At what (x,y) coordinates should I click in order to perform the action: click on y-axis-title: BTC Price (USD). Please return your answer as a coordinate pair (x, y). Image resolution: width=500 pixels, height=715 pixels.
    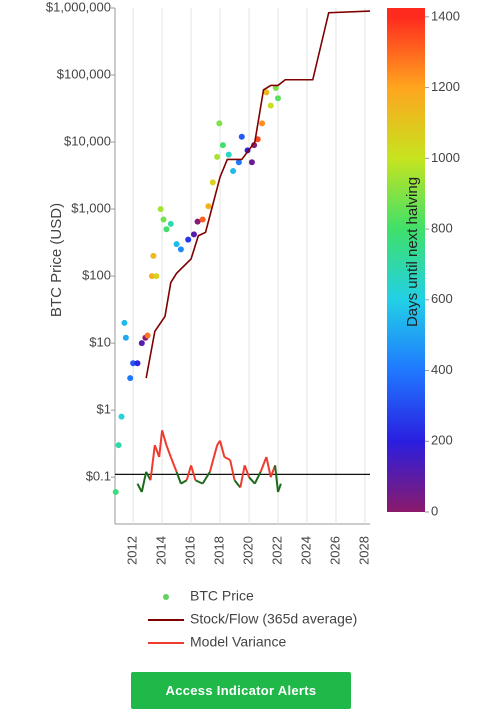
    Looking at the image, I should click on (56, 260).